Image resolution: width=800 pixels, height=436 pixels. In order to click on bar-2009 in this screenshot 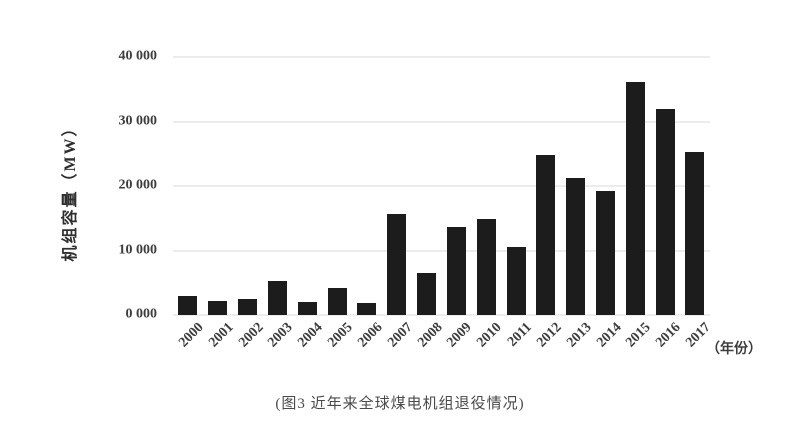, I will do `click(456, 271)`.